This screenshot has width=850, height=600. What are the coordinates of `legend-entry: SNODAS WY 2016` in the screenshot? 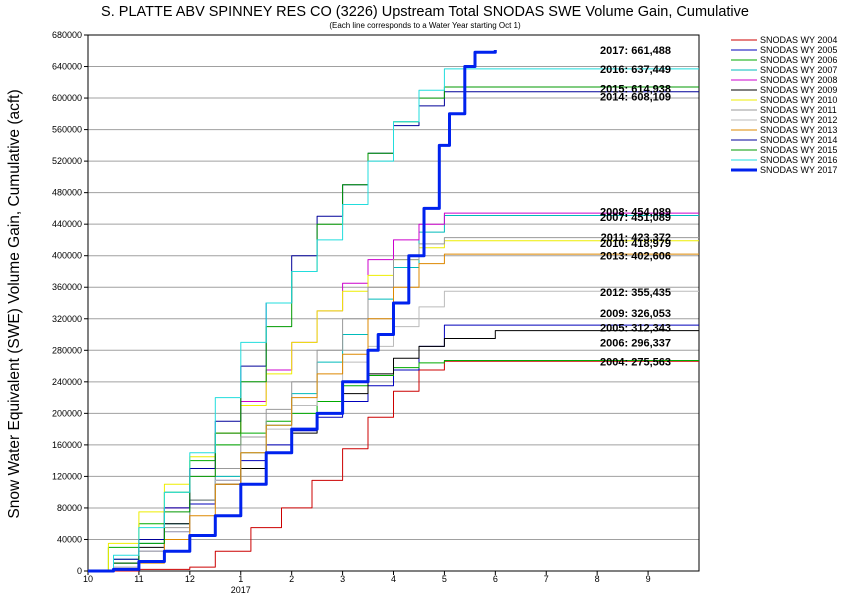 It's located at (798, 160).